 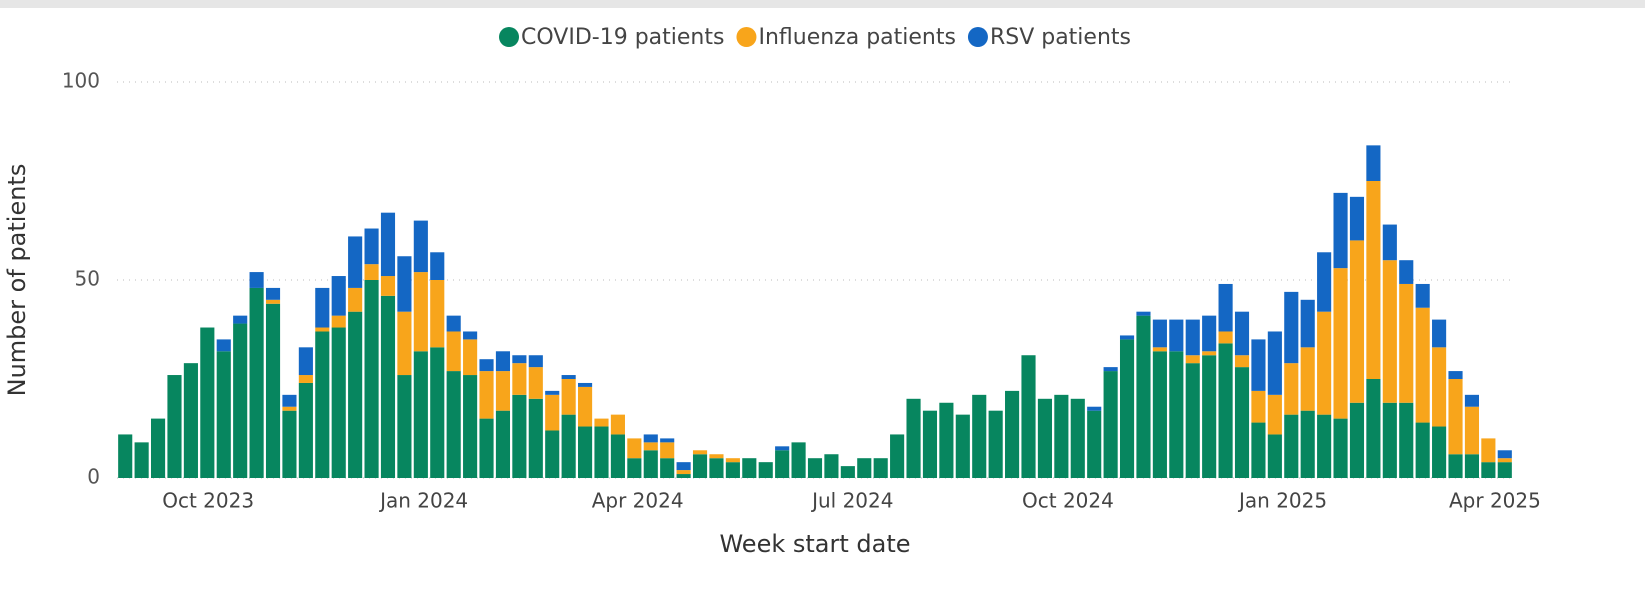 I want to click on x-axis-title: Week start date, so click(x=814, y=544).